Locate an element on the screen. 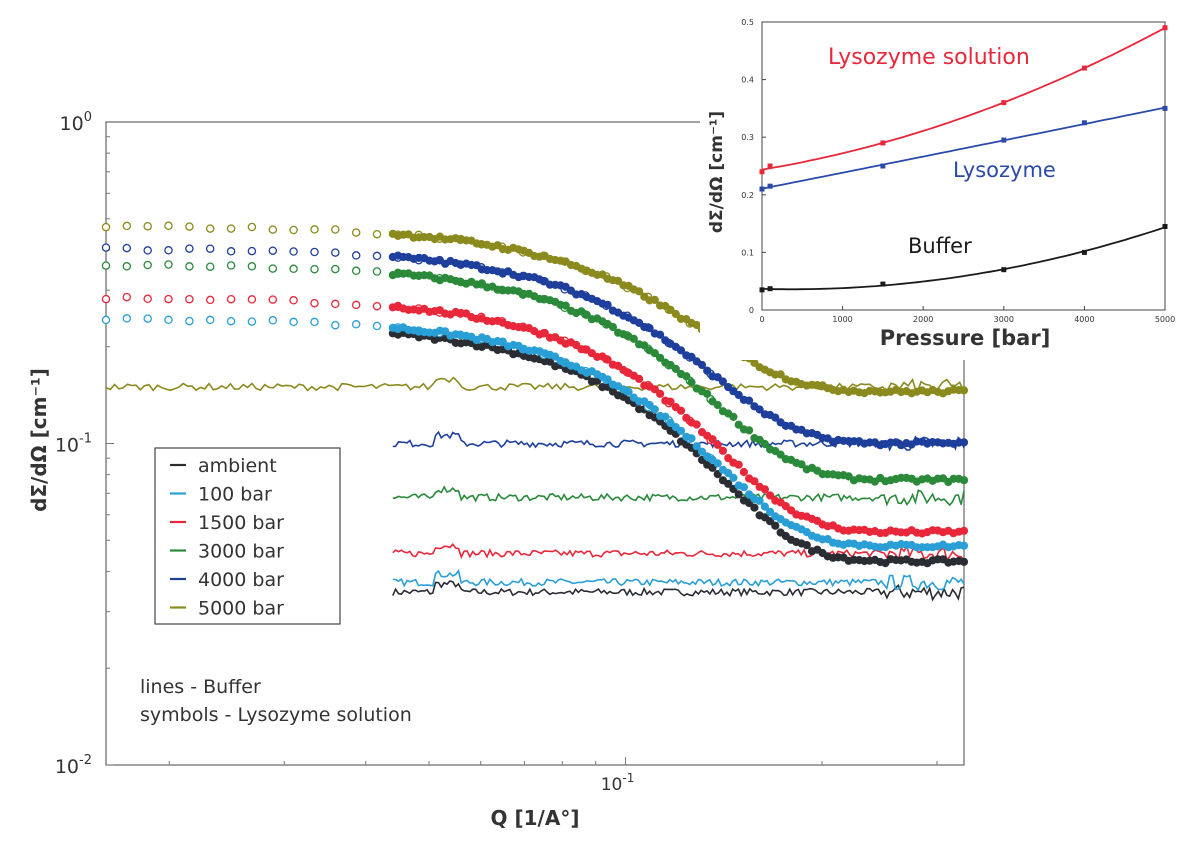 This screenshot has width=1200, height=854. main-y-tick-label: 10-2 is located at coordinates (73, 765).